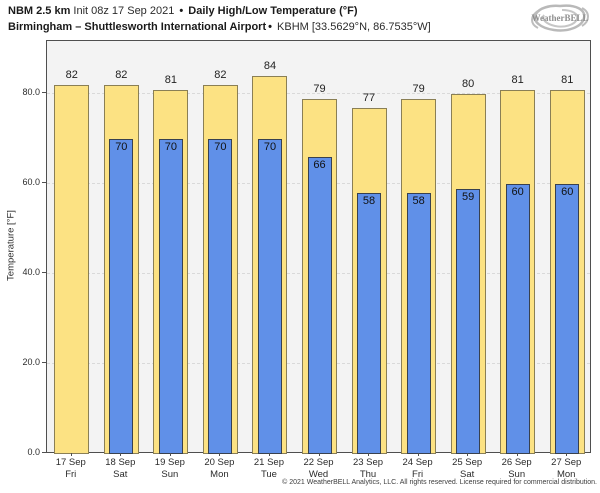 Image resolution: width=600 pixels, height=493 pixels. What do you see at coordinates (39, 11) in the screenshot?
I see `title-model: NBM 2.5 km` at bounding box center [39, 11].